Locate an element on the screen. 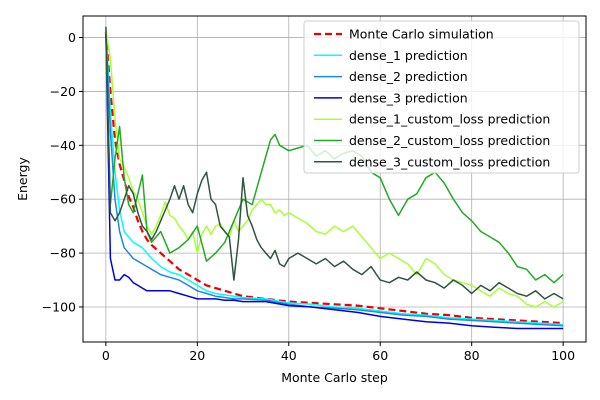 This screenshot has height=400, width=600. x-tick-label: 40 is located at coordinates (289, 355).